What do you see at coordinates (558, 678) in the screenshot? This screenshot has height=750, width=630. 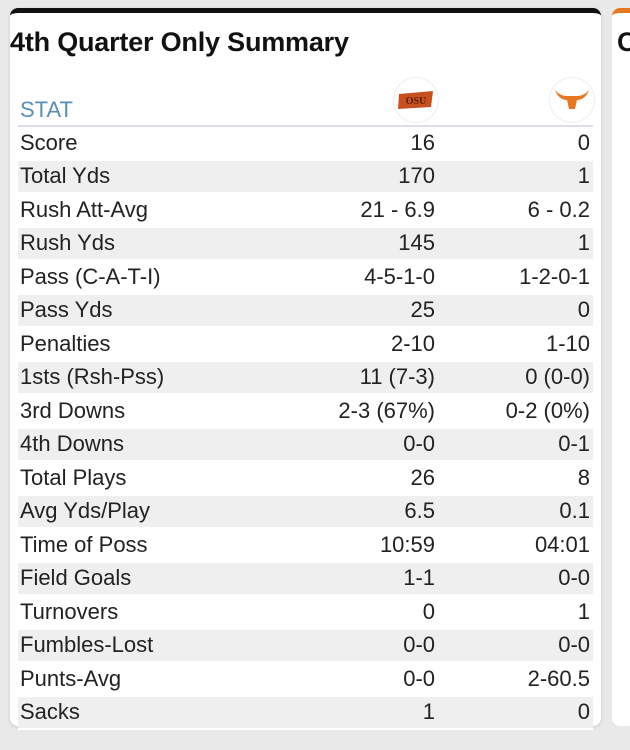 I see `team2-value: 2-60.5` at bounding box center [558, 678].